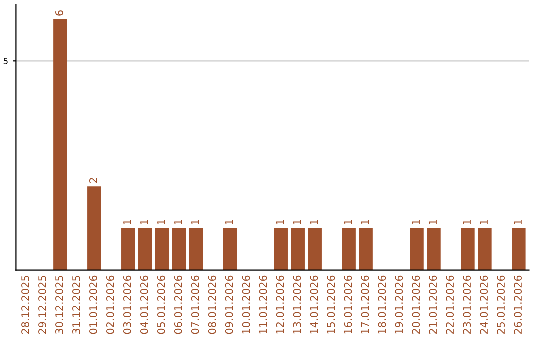 The width and height of the screenshot is (540, 340). I want to click on x-tick-label: 29.12.2025, so click(42, 305).